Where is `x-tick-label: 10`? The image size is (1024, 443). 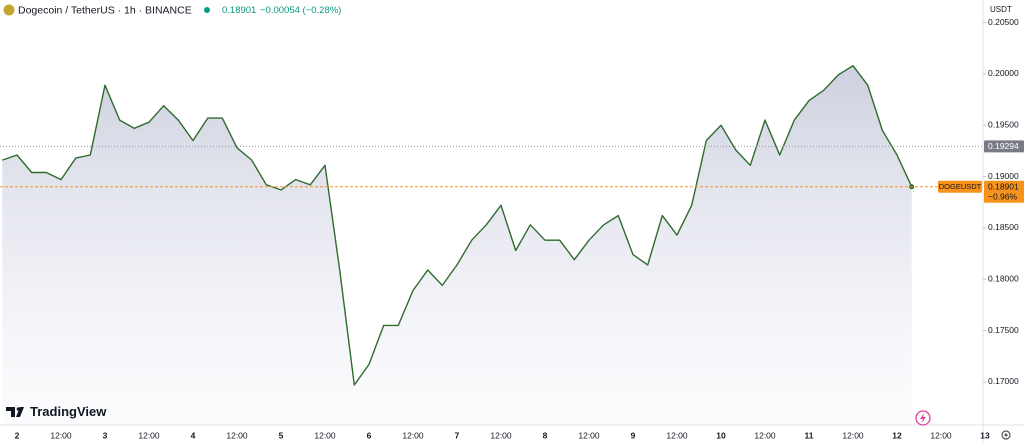 x-tick-label: 10 is located at coordinates (721, 435).